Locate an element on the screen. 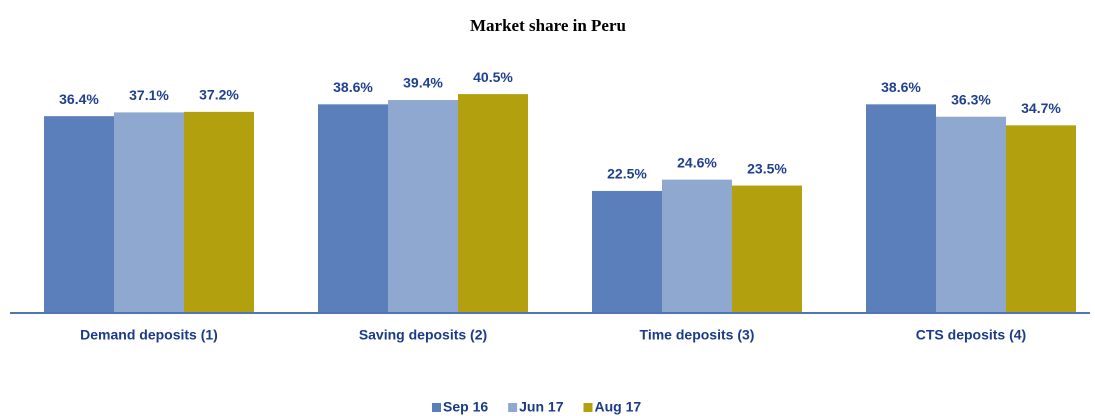  value-label: 36.4% is located at coordinates (79, 99).